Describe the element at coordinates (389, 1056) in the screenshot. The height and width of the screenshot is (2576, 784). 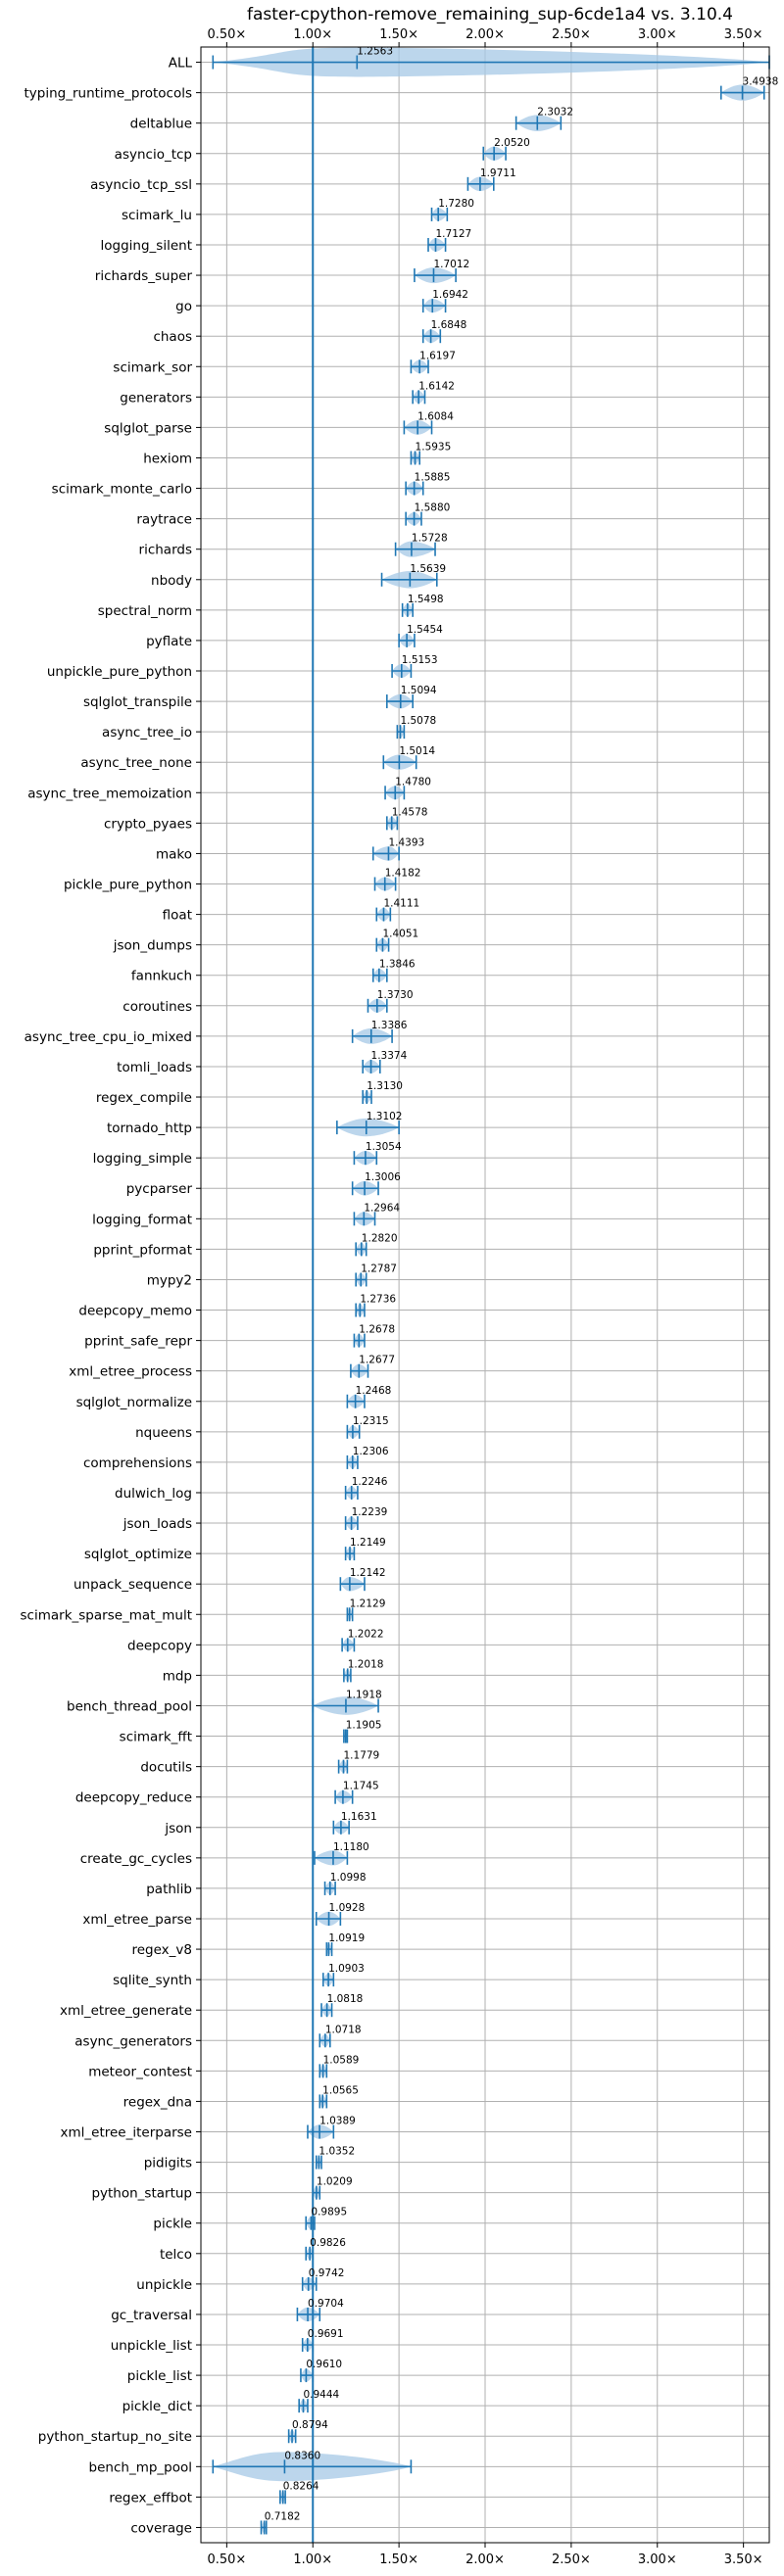
I see `value-label: 1.3374` at that location.